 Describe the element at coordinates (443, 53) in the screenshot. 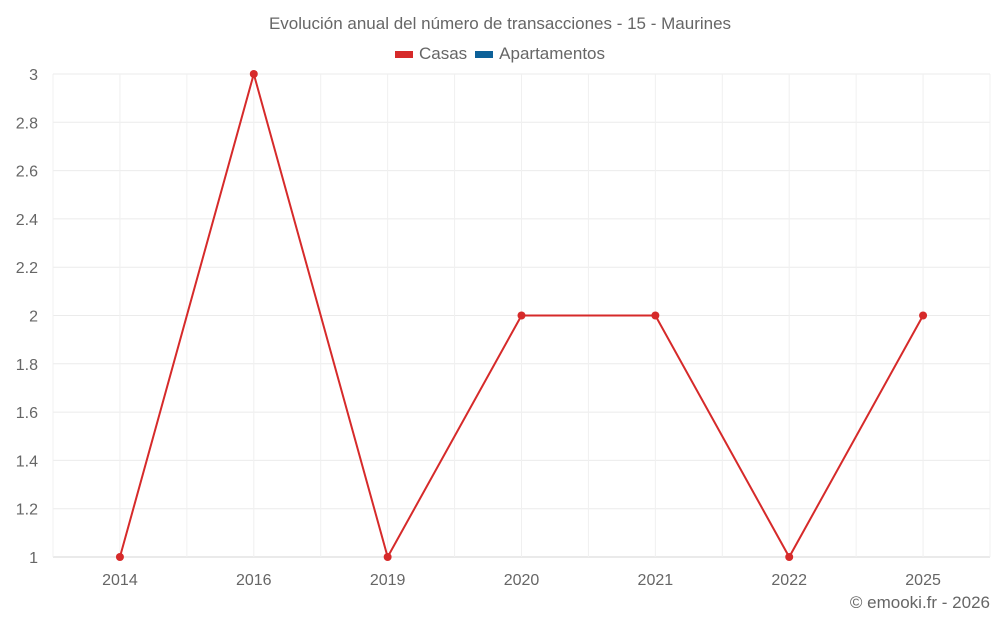

I see `legend-label-casas: Casas` at that location.